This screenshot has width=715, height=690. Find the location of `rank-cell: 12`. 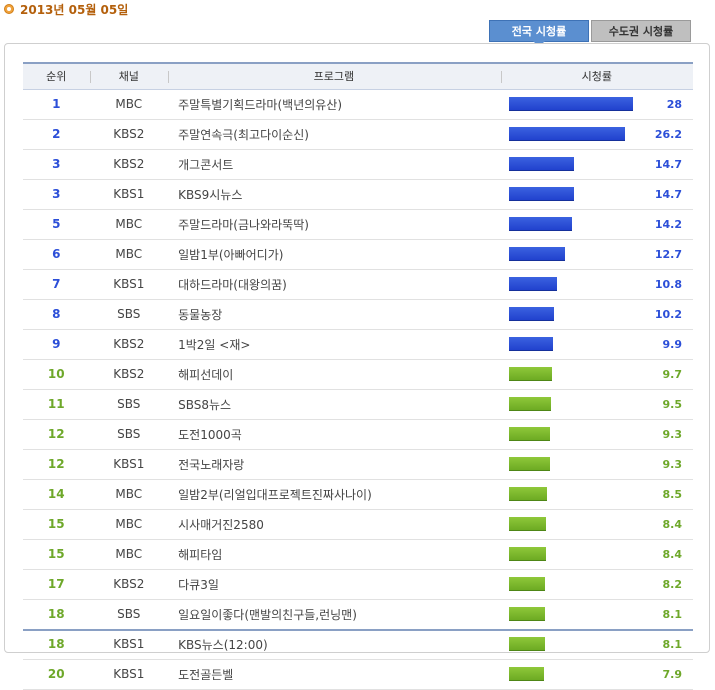

rank-cell: 12 is located at coordinates (56, 464).